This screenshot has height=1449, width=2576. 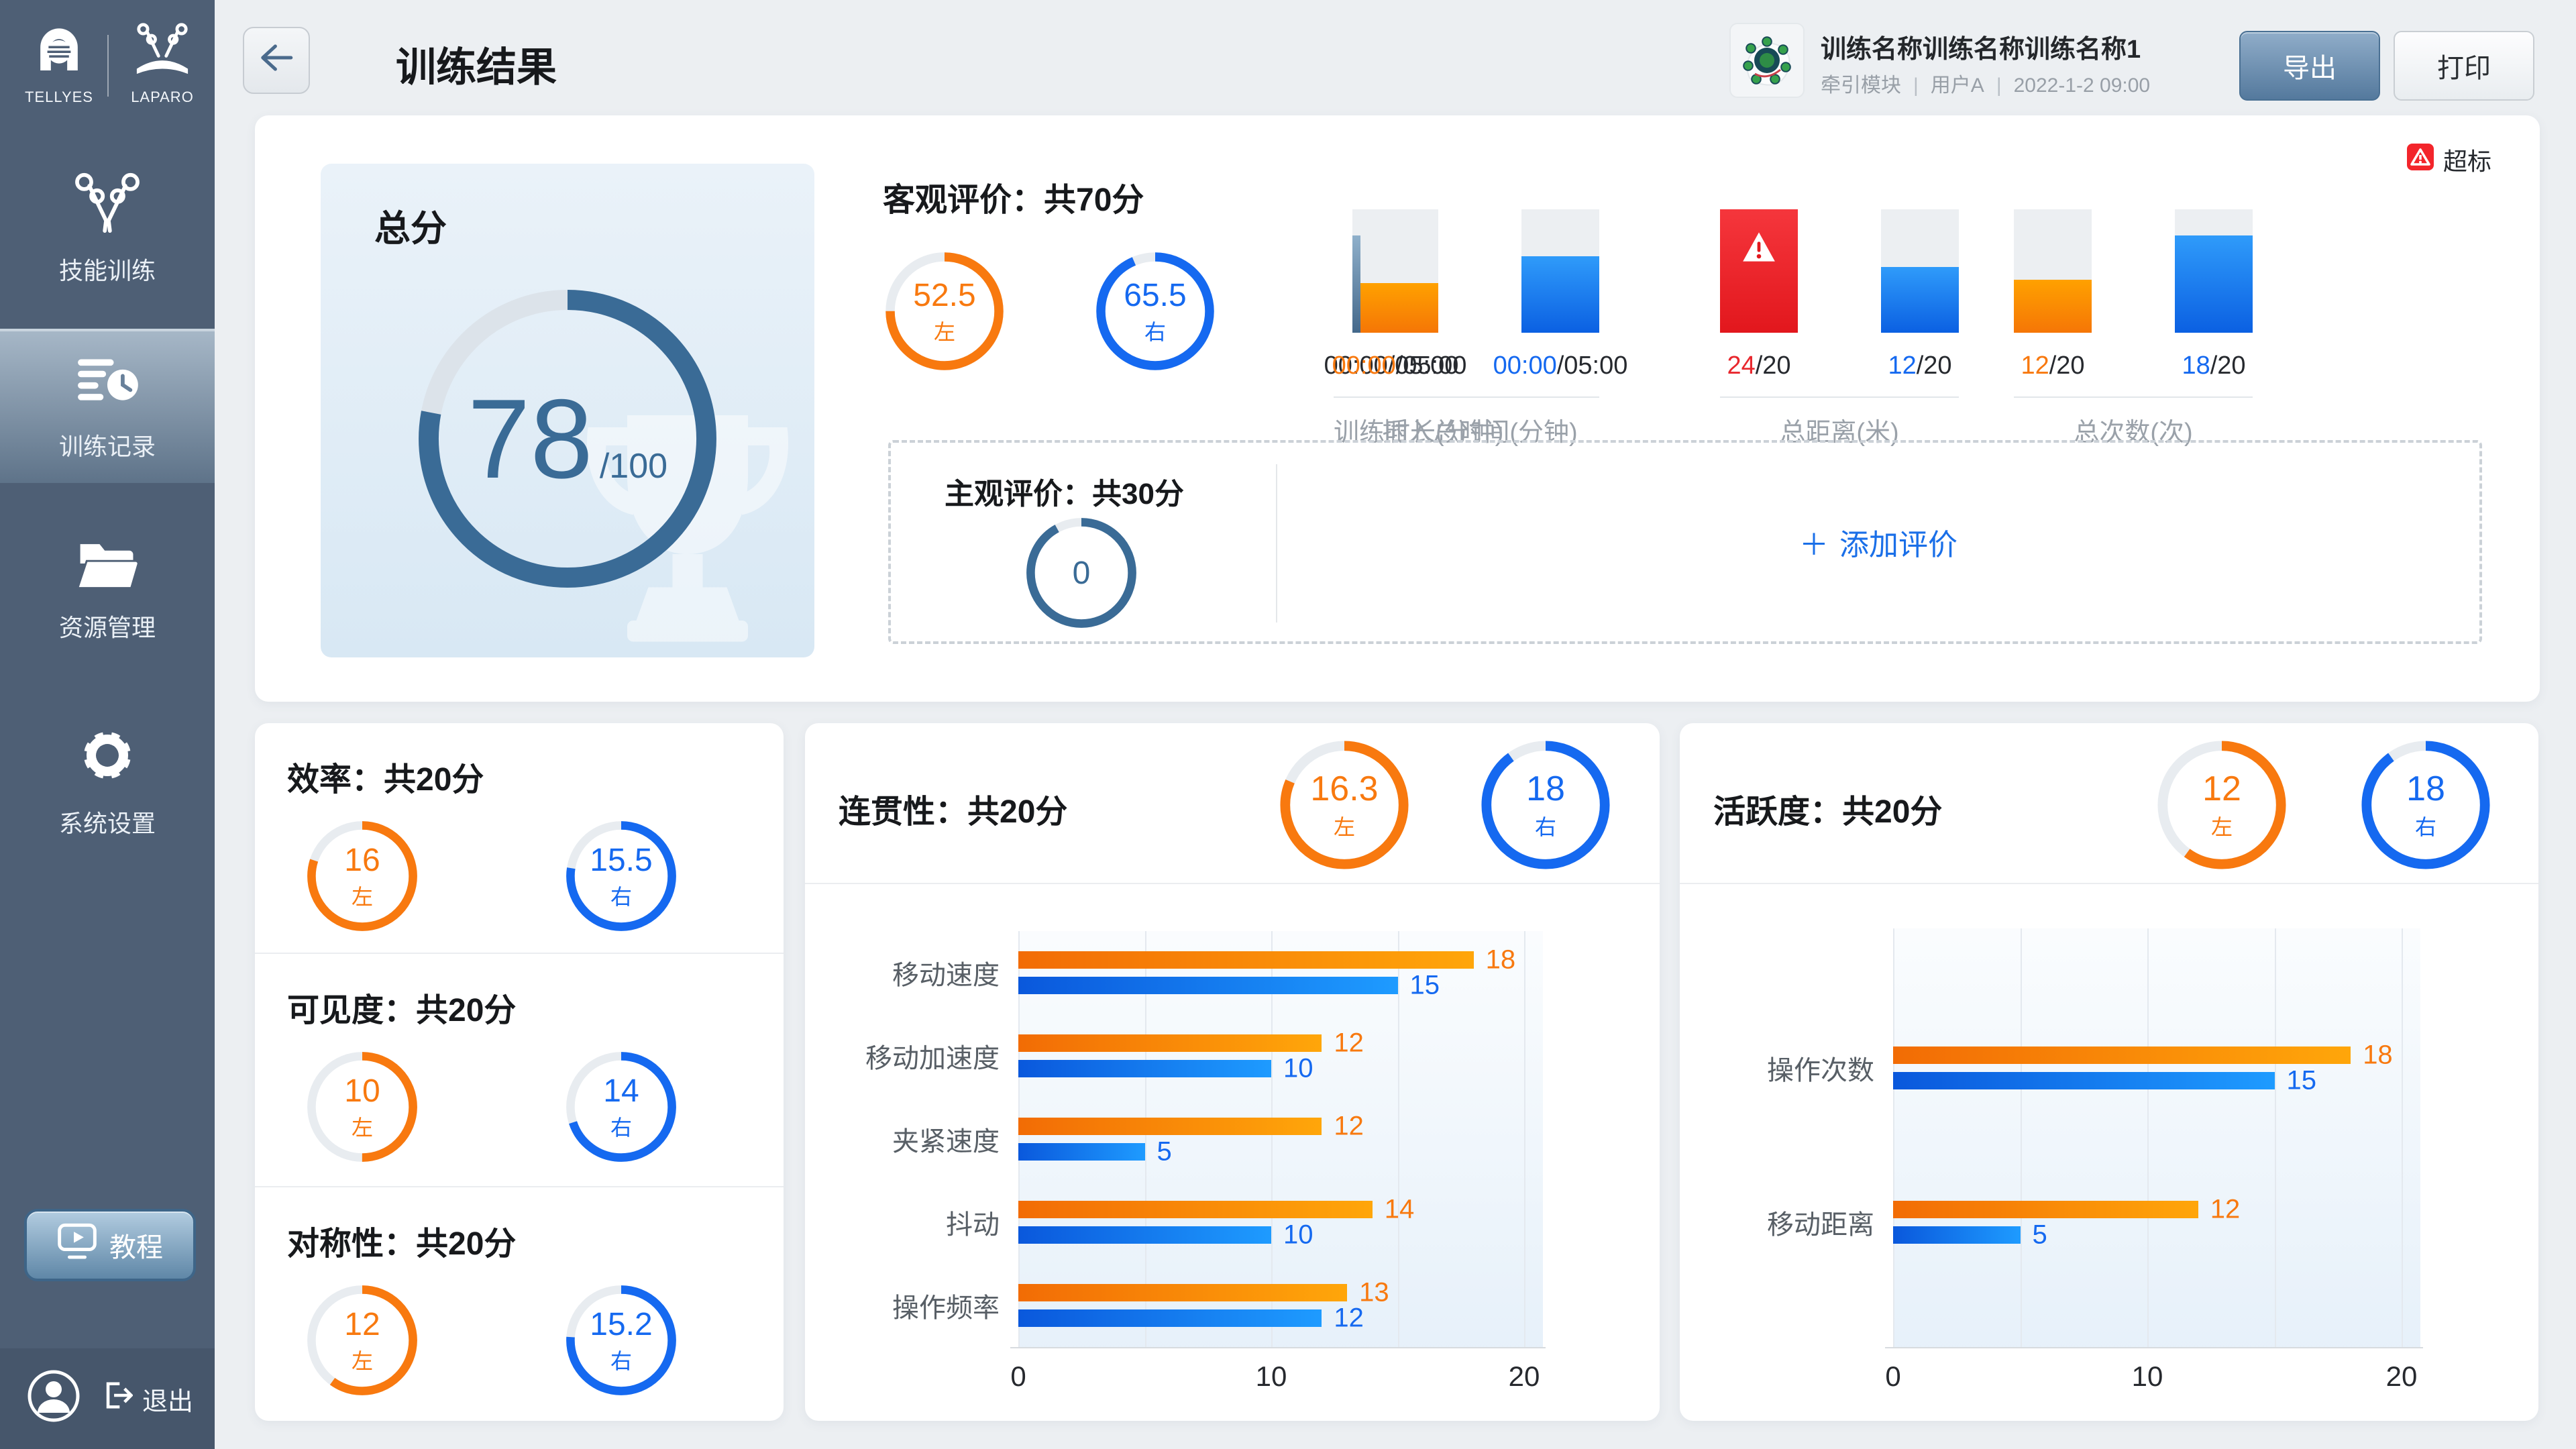 I want to click on sidebar-item-resource-management: 资源管理, so click(x=107, y=590).